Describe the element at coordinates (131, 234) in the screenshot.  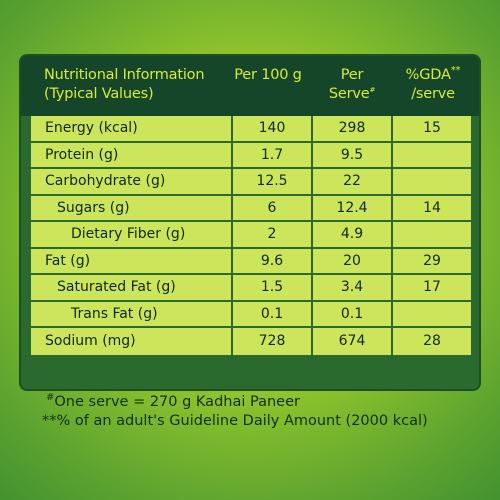
I see `nutrient-name: Dietary Fiber (g)` at that location.